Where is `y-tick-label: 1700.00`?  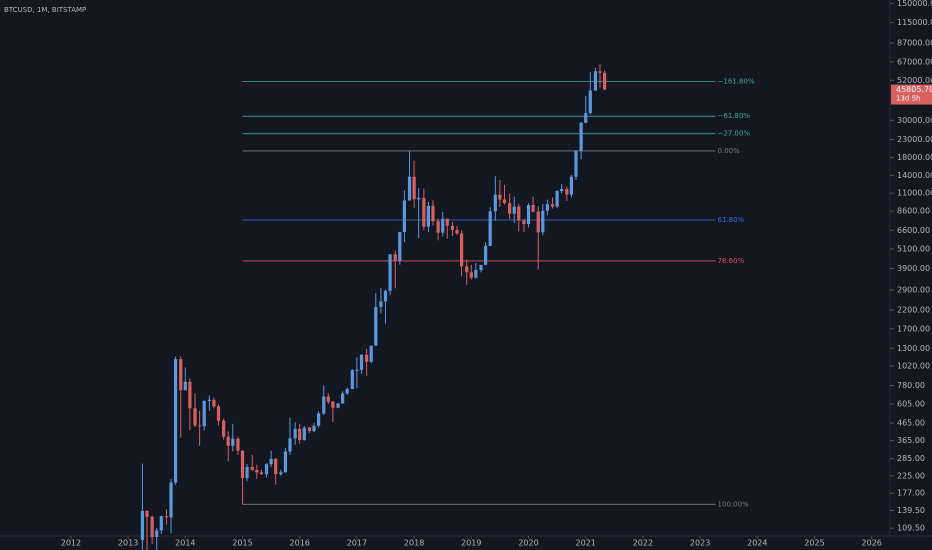
y-tick-label: 1700.00 is located at coordinates (913, 328).